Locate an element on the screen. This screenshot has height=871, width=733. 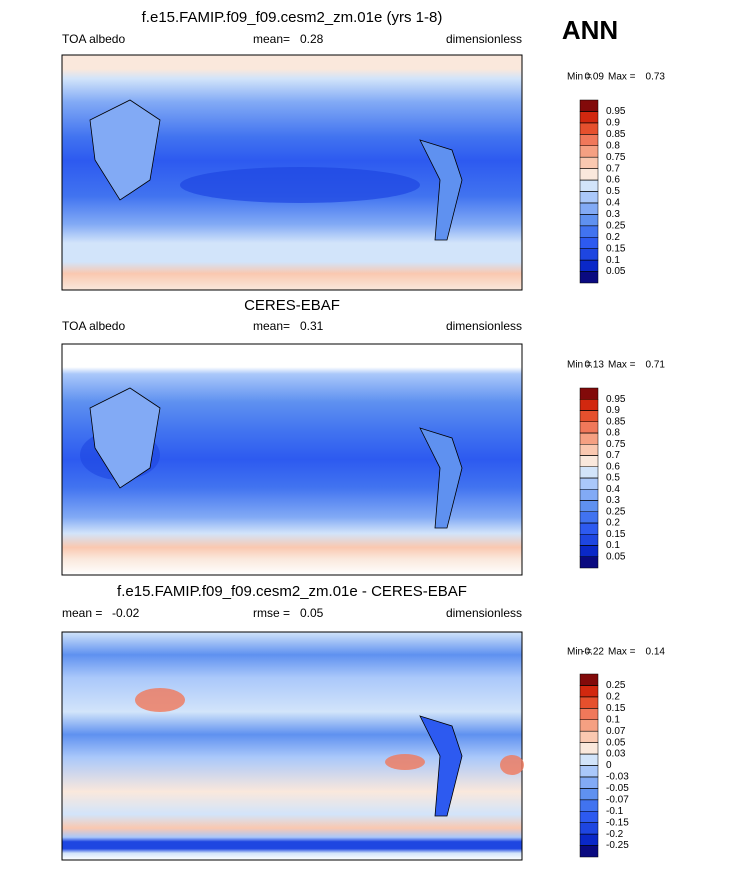
colorbar-label: 0.25 is located at coordinates (616, 225).